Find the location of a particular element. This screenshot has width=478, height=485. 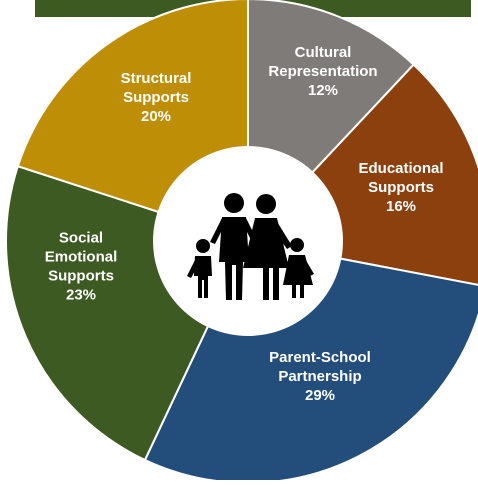

slice-label-1: Cultural Representation 12% is located at coordinates (322, 71).